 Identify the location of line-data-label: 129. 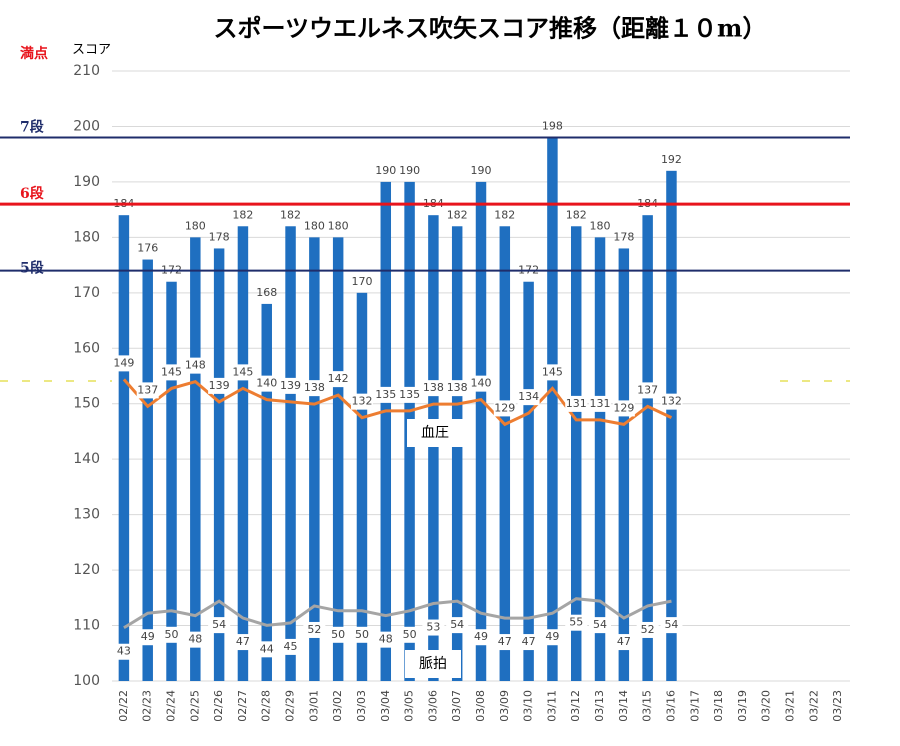
(504, 407).